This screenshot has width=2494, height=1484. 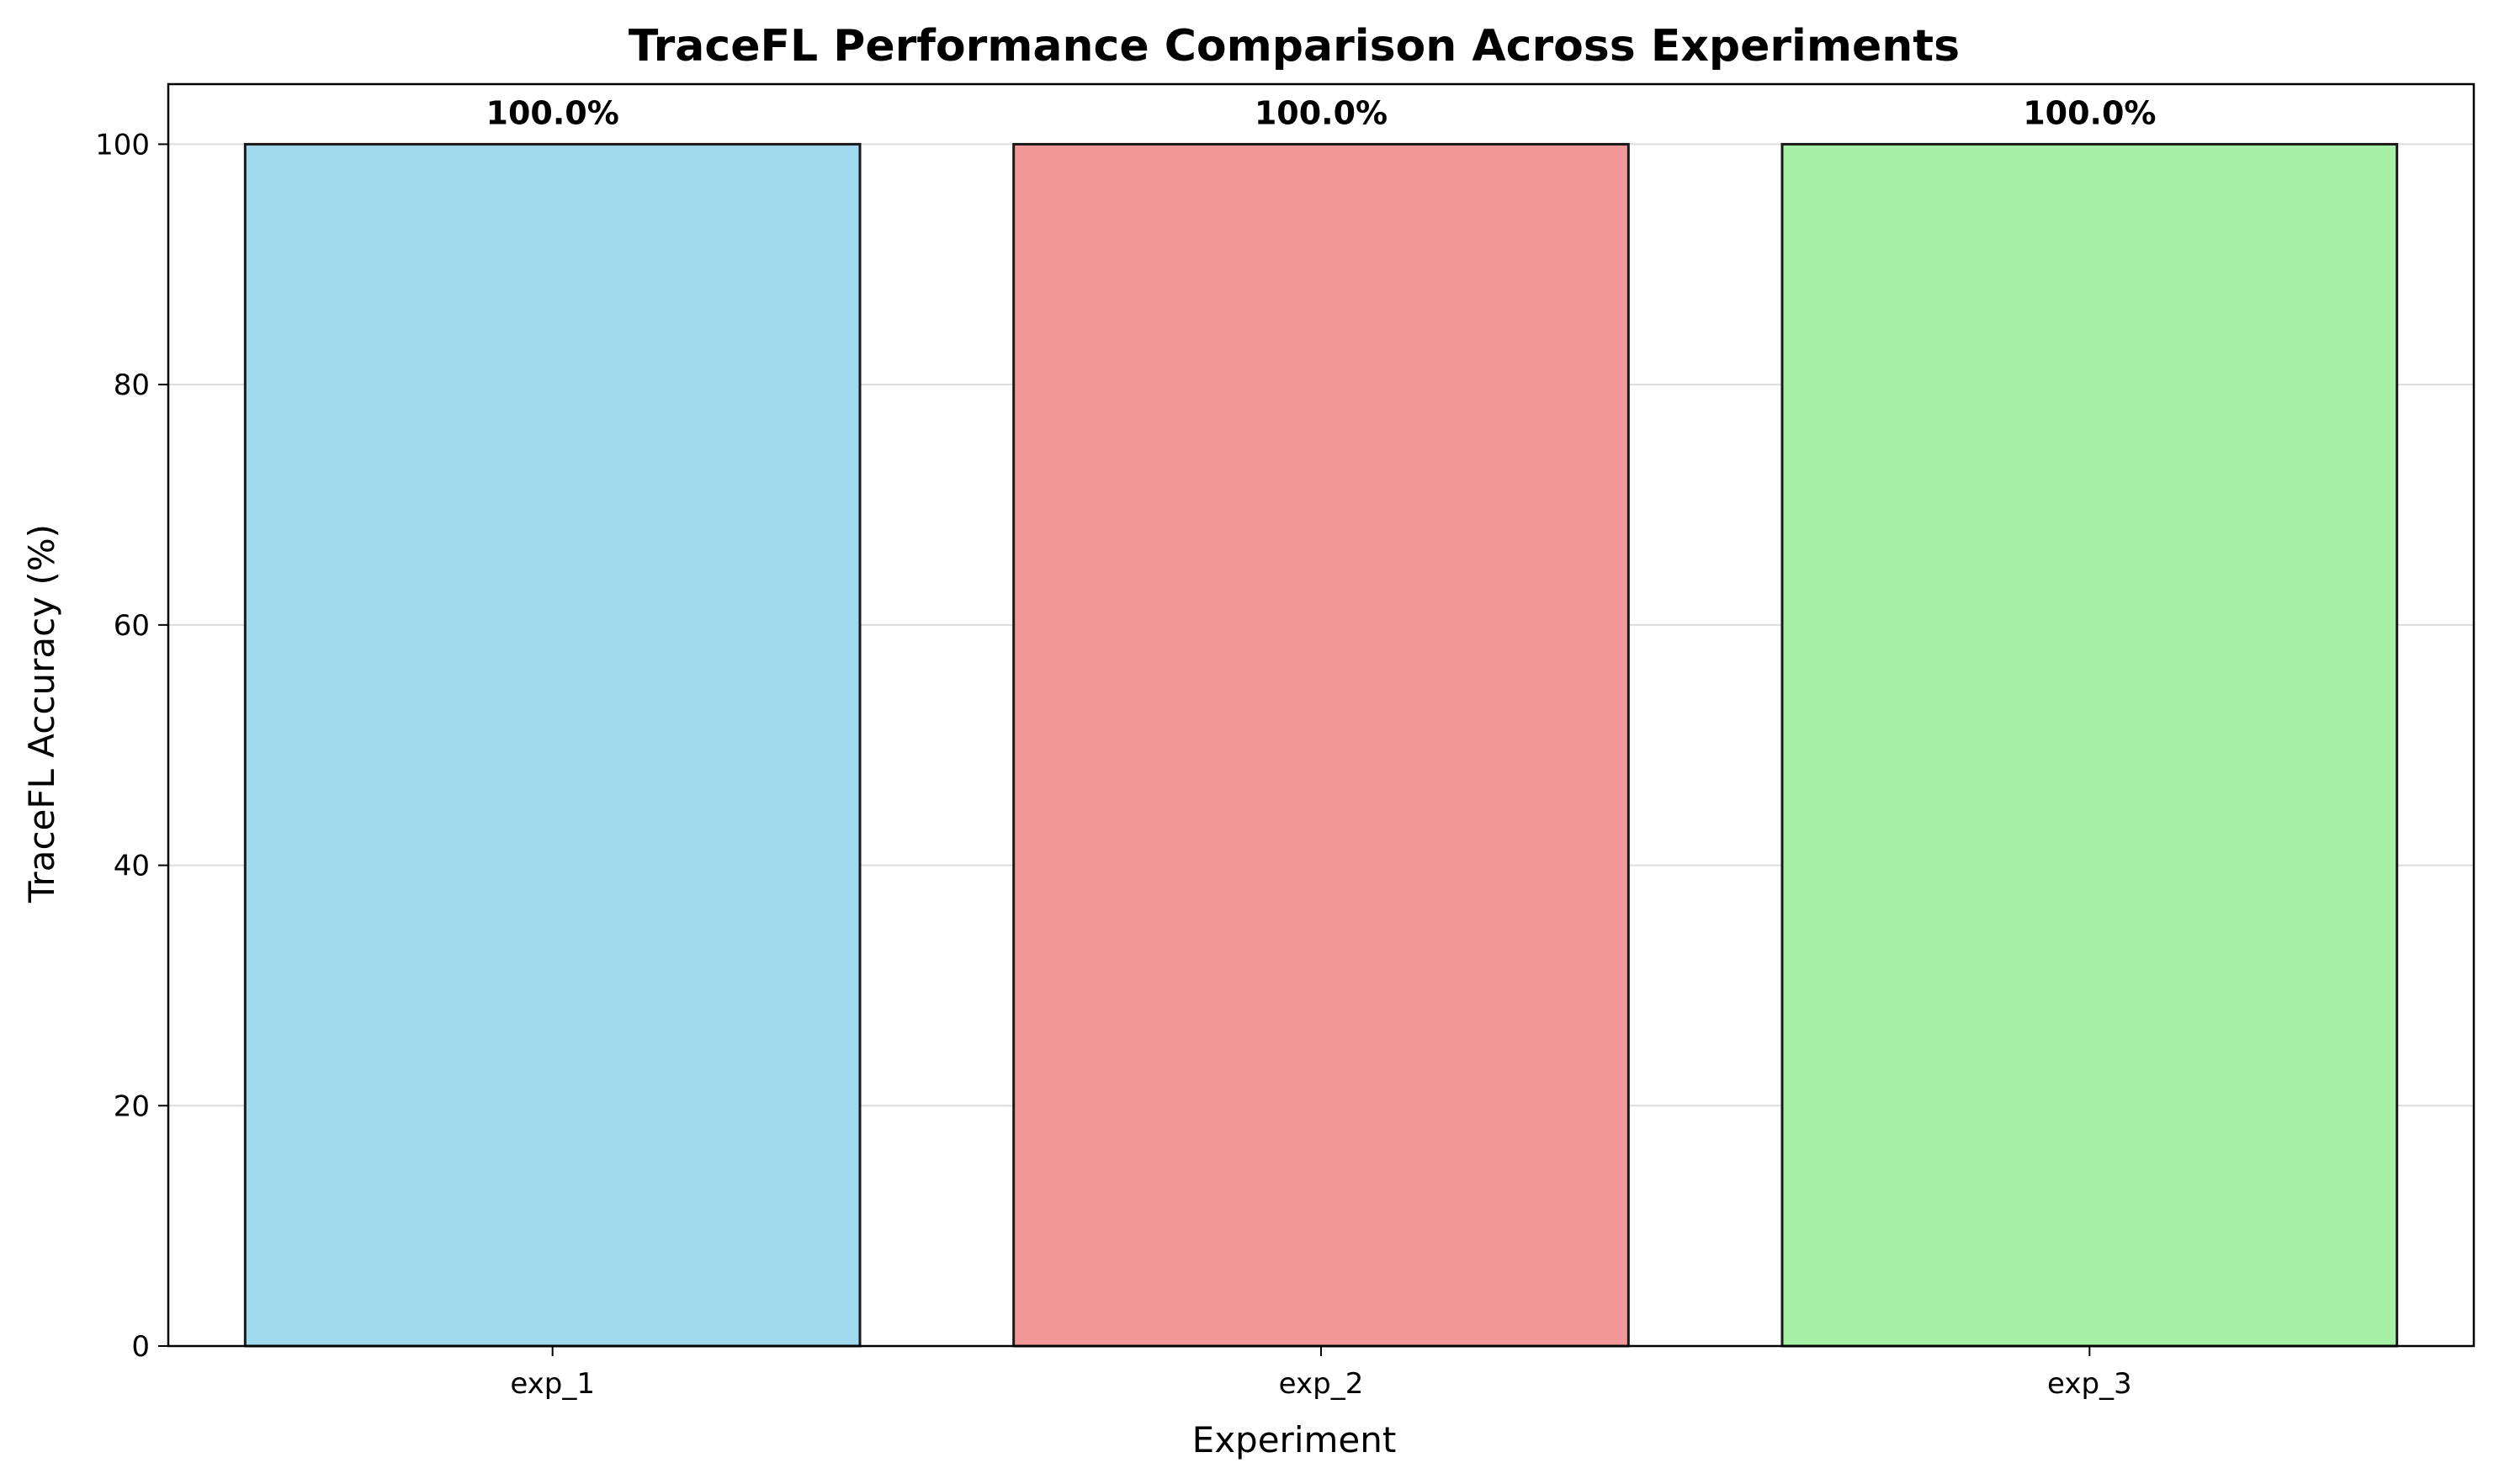 What do you see at coordinates (41, 714) in the screenshot?
I see `y-axis-label: TraceFL Accuracy (%)` at bounding box center [41, 714].